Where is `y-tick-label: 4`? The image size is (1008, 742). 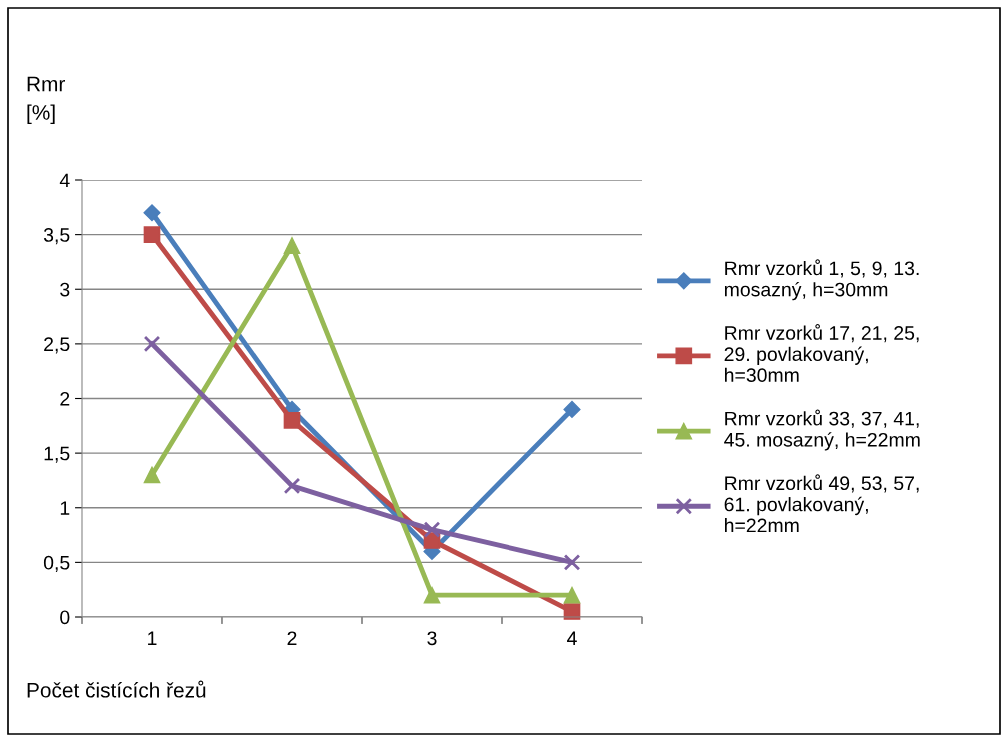 y-tick-label: 4 is located at coordinates (64, 180).